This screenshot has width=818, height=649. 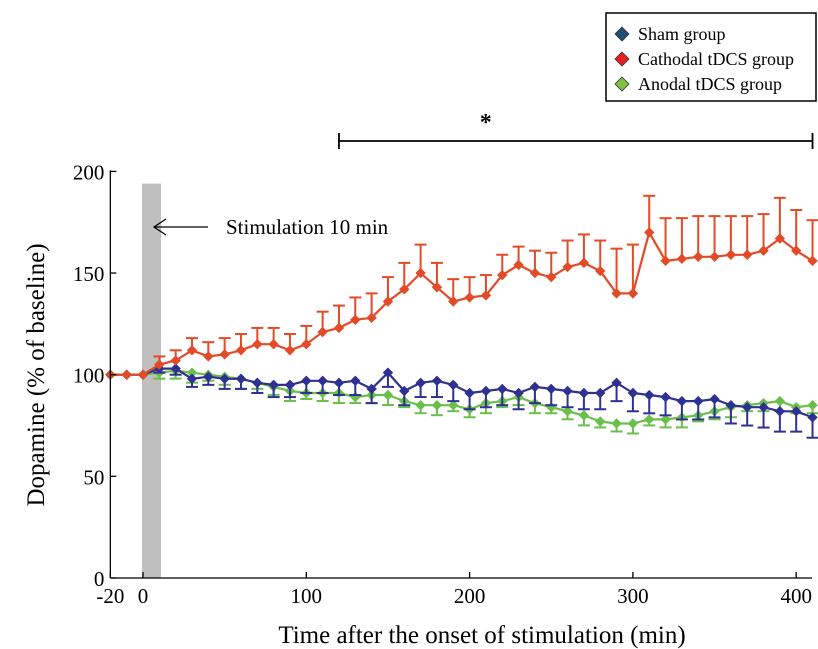 I want to click on stimulation-band, so click(x=151, y=380).